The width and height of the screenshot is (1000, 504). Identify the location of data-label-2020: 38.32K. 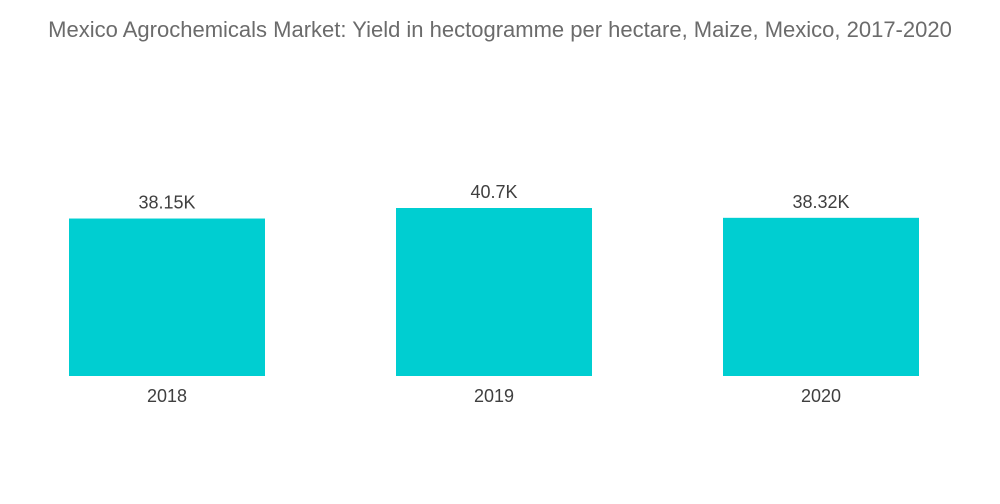
(820, 202).